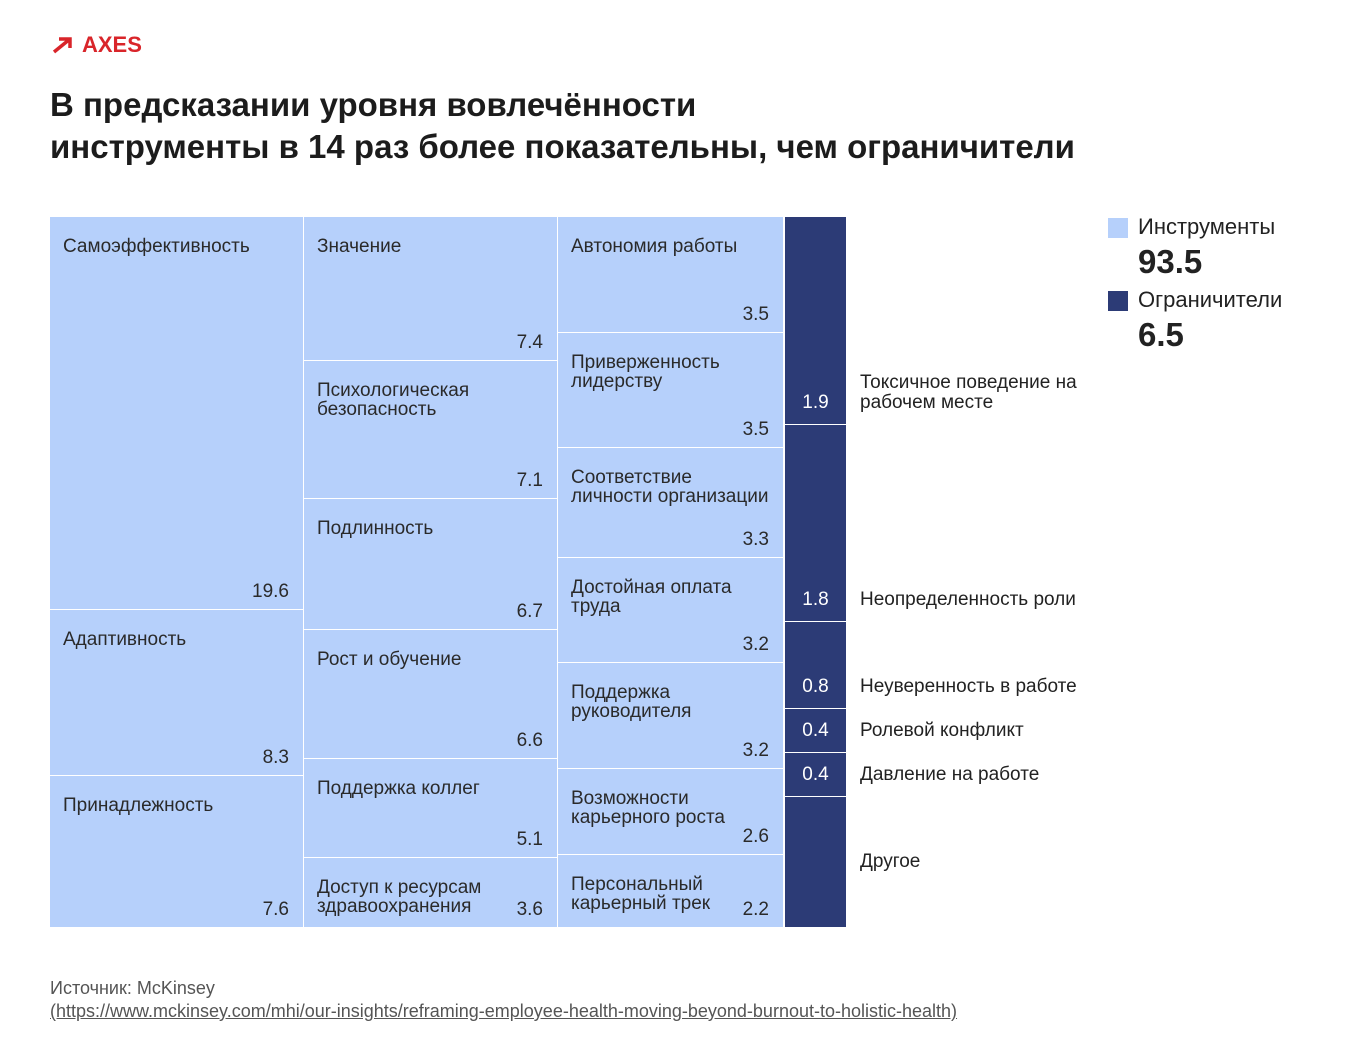  What do you see at coordinates (755, 909) in the screenshot?
I see `cell-value: 2.2` at bounding box center [755, 909].